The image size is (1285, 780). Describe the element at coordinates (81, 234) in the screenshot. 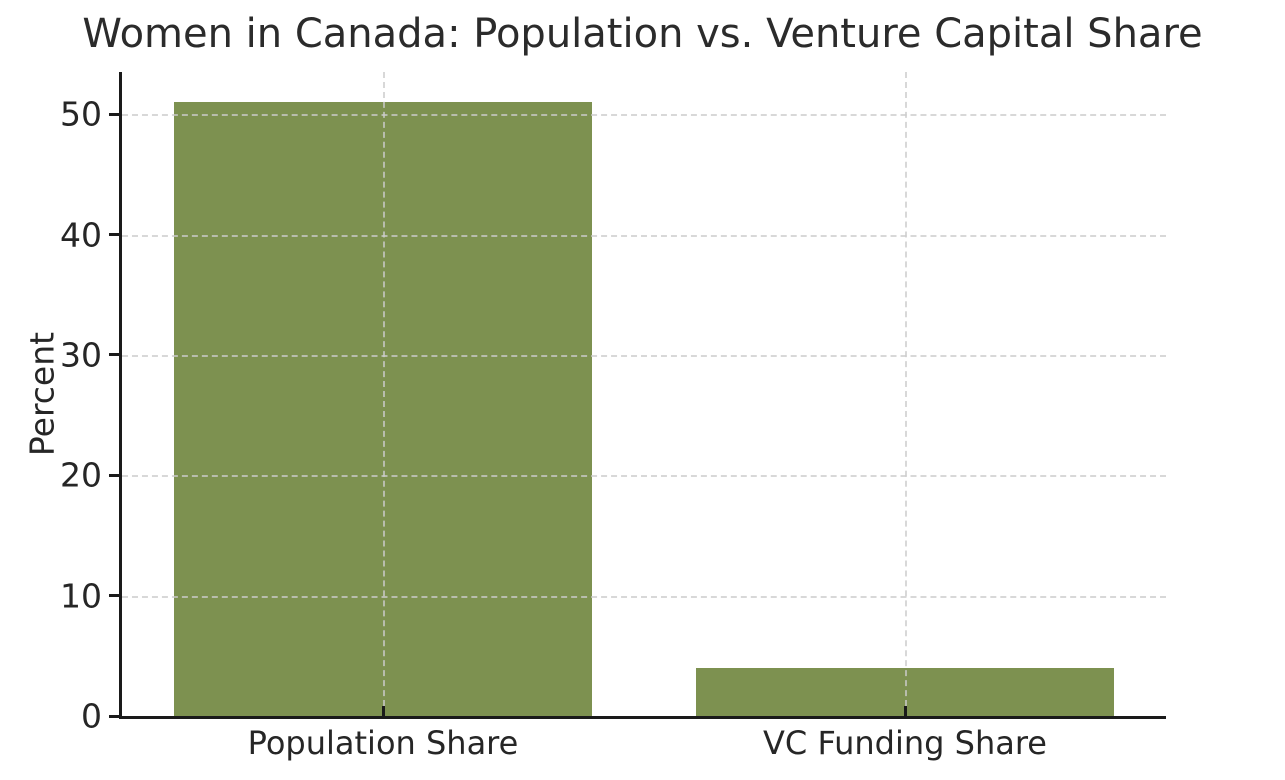

I see `y-tick-label: 40` at that location.